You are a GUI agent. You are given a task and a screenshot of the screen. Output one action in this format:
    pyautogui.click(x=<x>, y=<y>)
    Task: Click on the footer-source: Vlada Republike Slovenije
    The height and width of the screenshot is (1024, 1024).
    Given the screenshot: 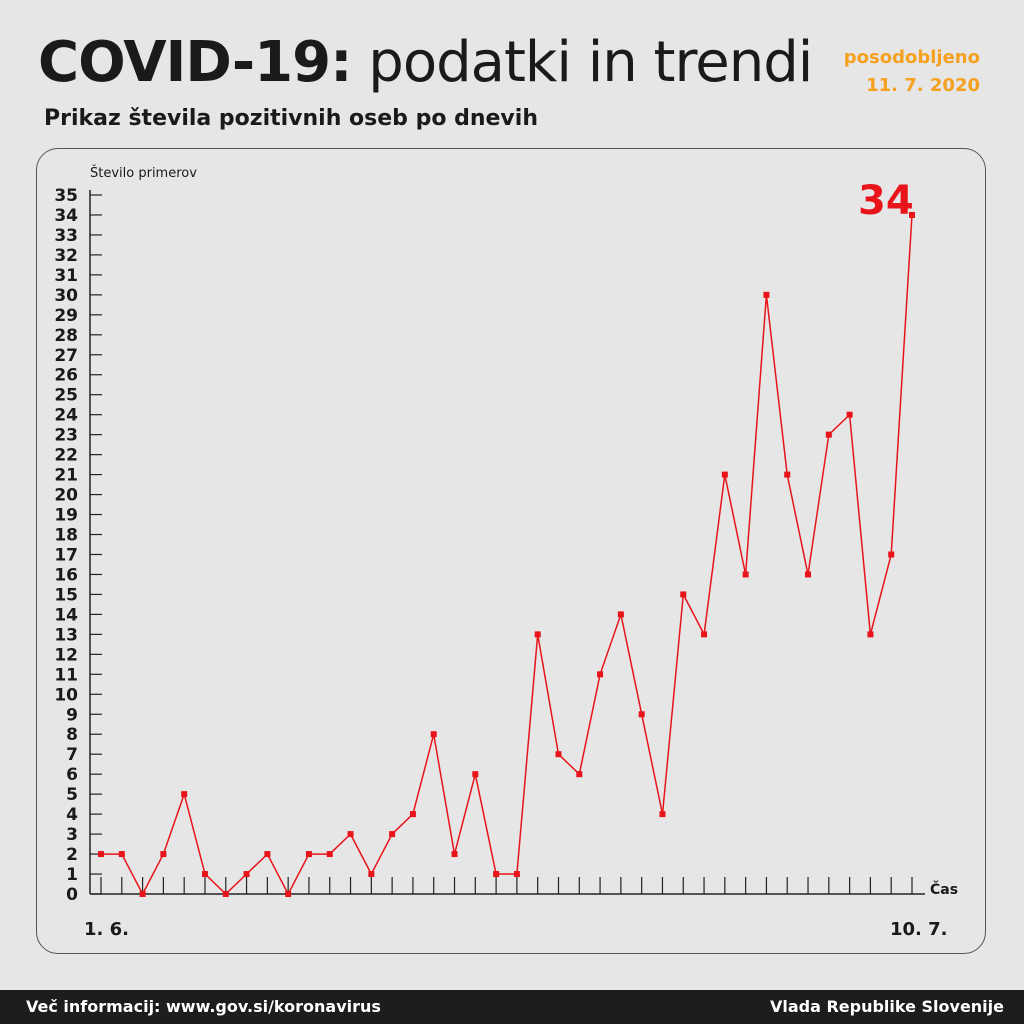 What is the action you would take?
    pyautogui.click(x=886, y=1006)
    